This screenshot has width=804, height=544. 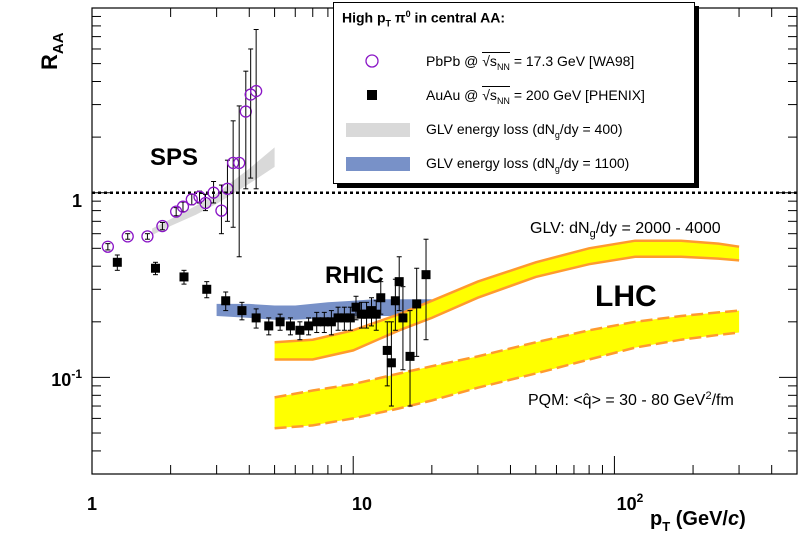 I want to click on x-axis-title: pT (GeV/c), so click(x=698, y=521).